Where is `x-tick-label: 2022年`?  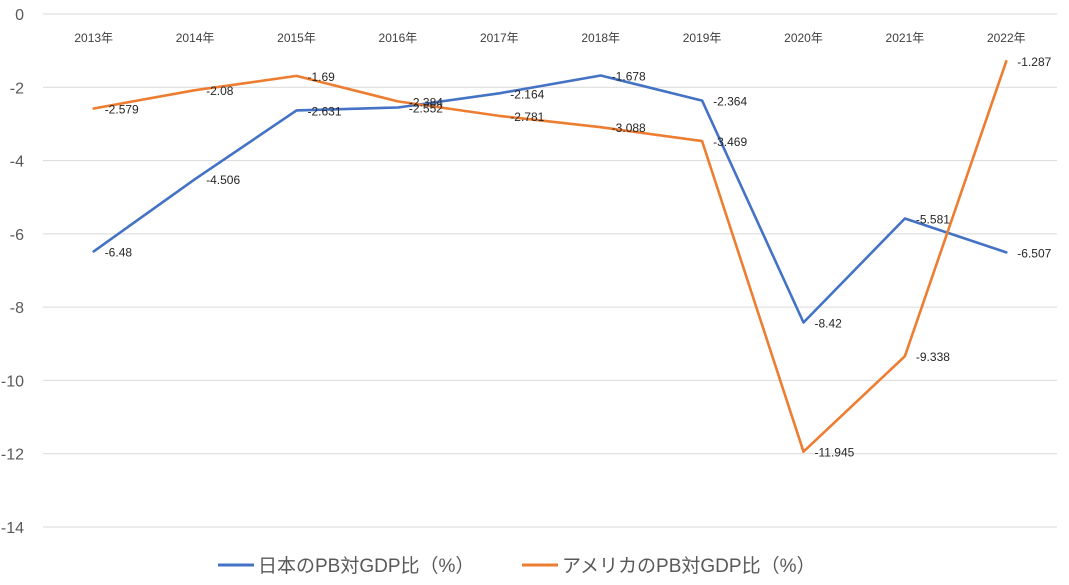
x-tick-label: 2022年 is located at coordinates (1006, 38).